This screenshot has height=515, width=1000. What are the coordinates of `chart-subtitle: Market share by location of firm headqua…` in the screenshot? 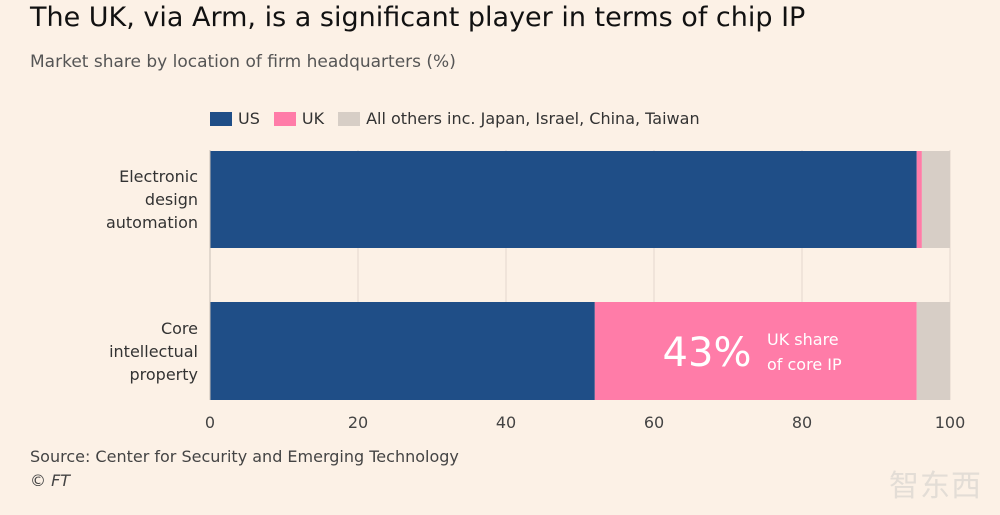 It's located at (243, 62).